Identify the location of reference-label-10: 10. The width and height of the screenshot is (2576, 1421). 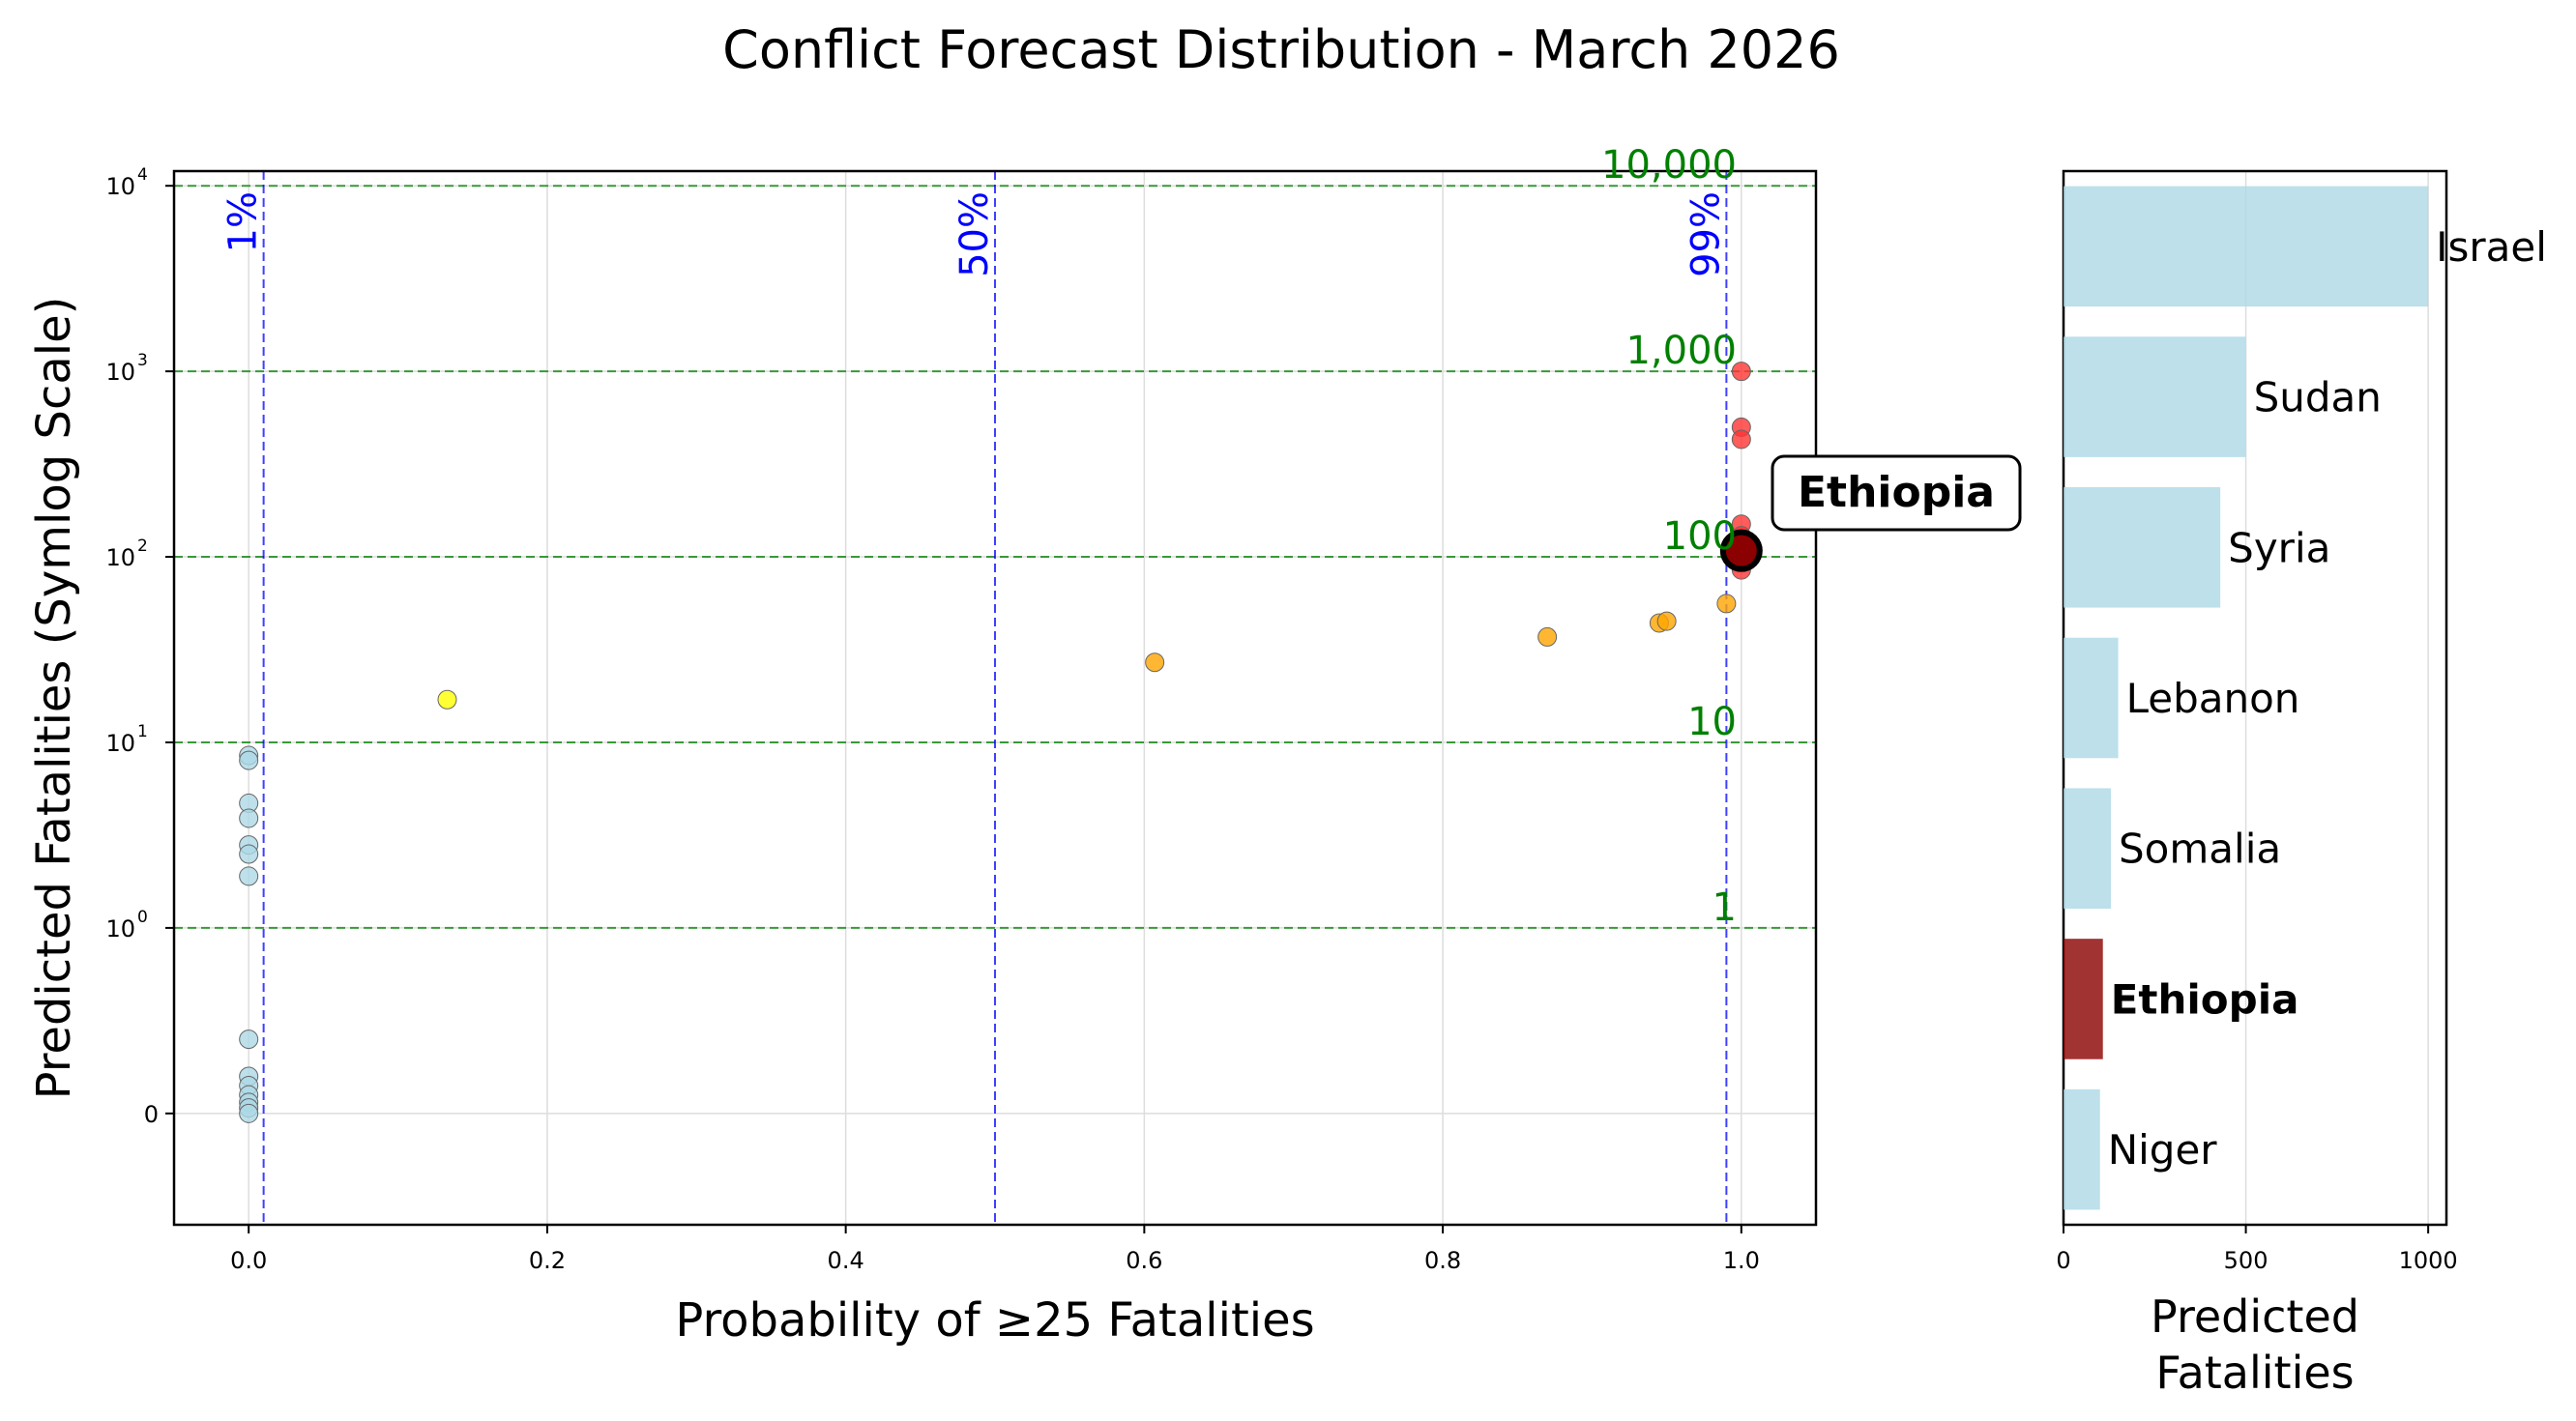
(1712, 722).